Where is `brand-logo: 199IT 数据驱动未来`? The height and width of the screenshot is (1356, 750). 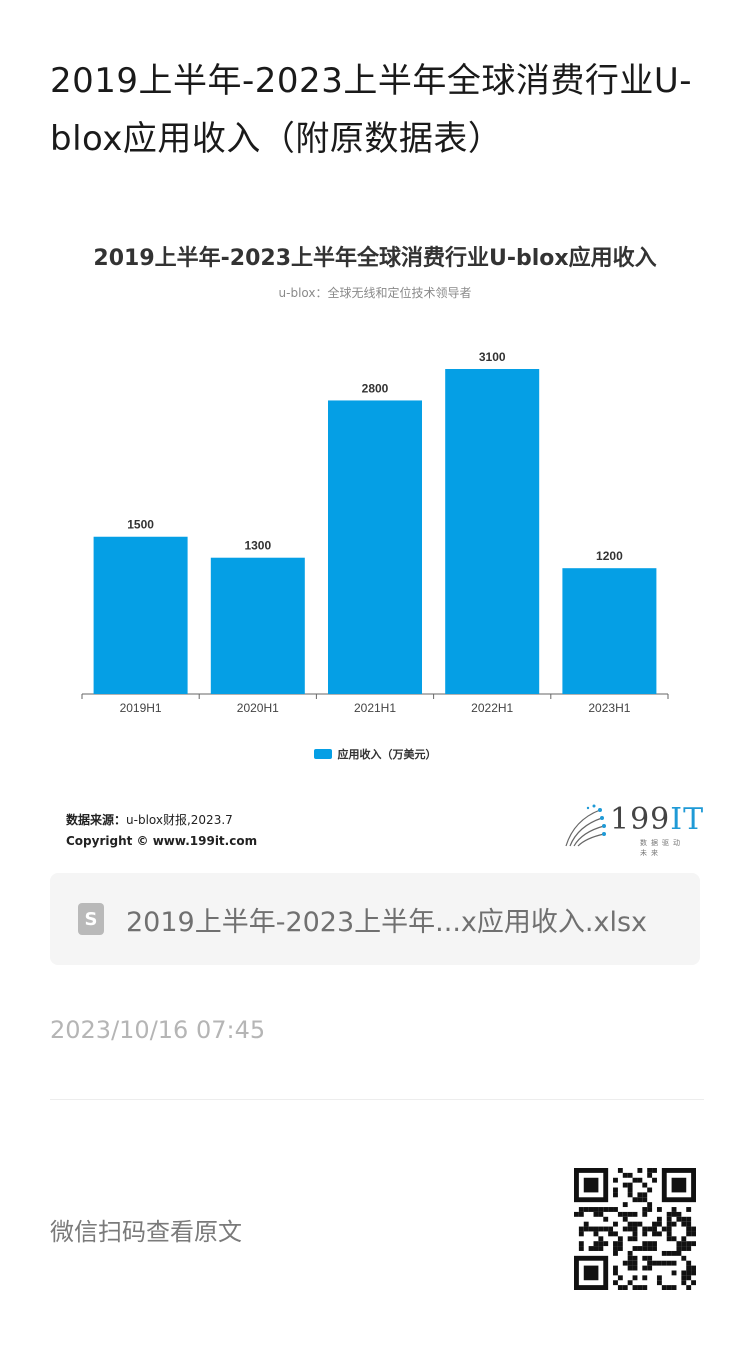
brand-logo: 199IT 数据驱动未来 is located at coordinates (631, 829).